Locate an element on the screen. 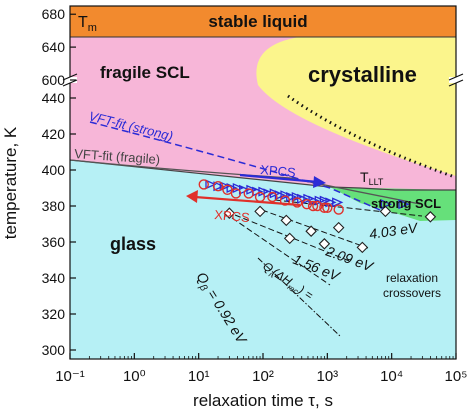 This screenshot has height=413, width=474. vft-fragile-label: VFT-fit (fragile) is located at coordinates (117, 156).